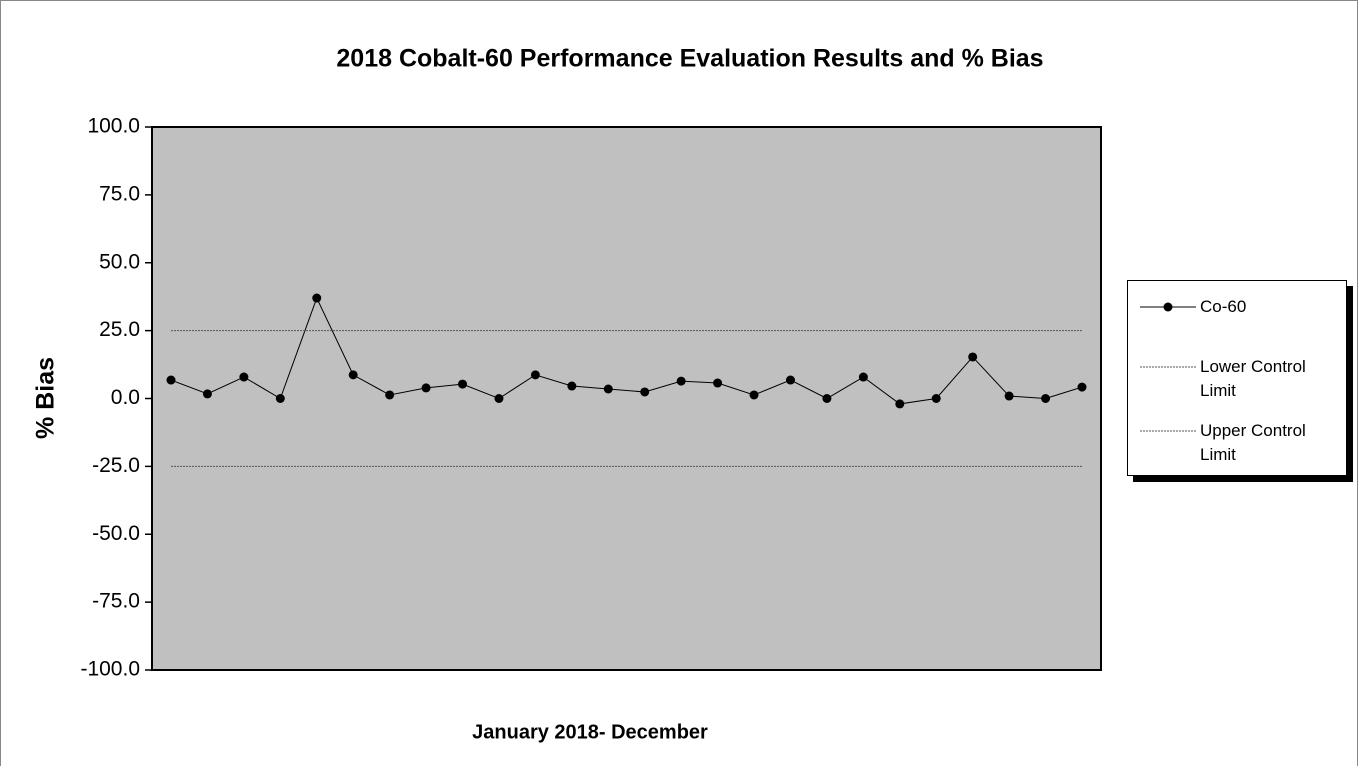  Describe the element at coordinates (113, 126) in the screenshot. I see `y-tick-label: 100.0` at that location.